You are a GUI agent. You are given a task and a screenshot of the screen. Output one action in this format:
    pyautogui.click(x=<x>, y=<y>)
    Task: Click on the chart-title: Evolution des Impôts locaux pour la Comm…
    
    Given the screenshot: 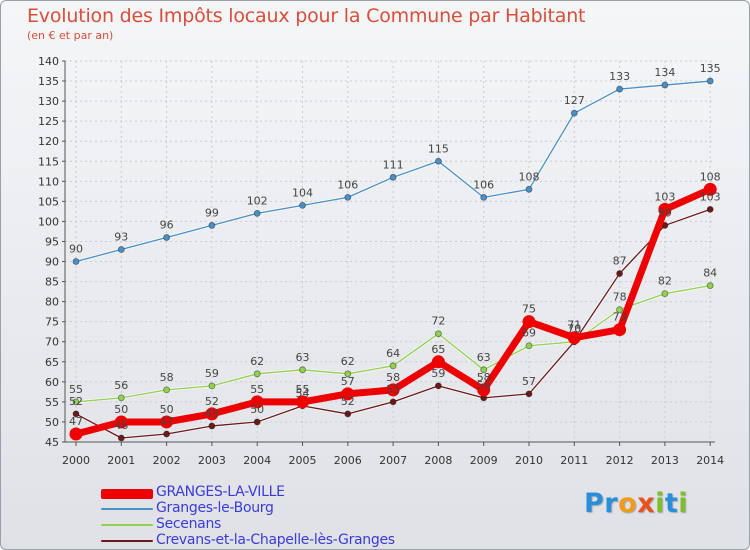 What is the action you would take?
    pyautogui.click(x=306, y=16)
    